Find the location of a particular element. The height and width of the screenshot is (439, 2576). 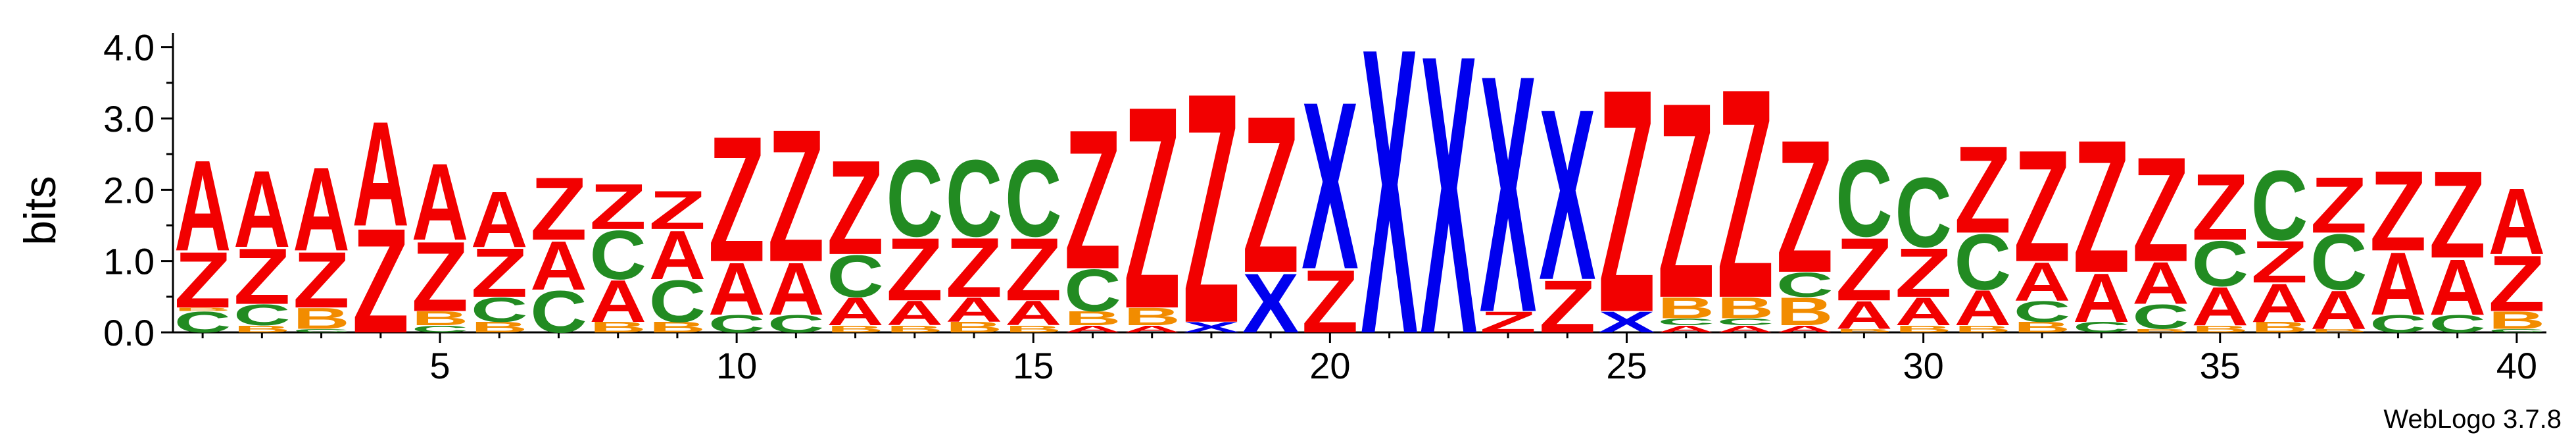

logo-position-38: CAZ is located at coordinates (2398, 243).